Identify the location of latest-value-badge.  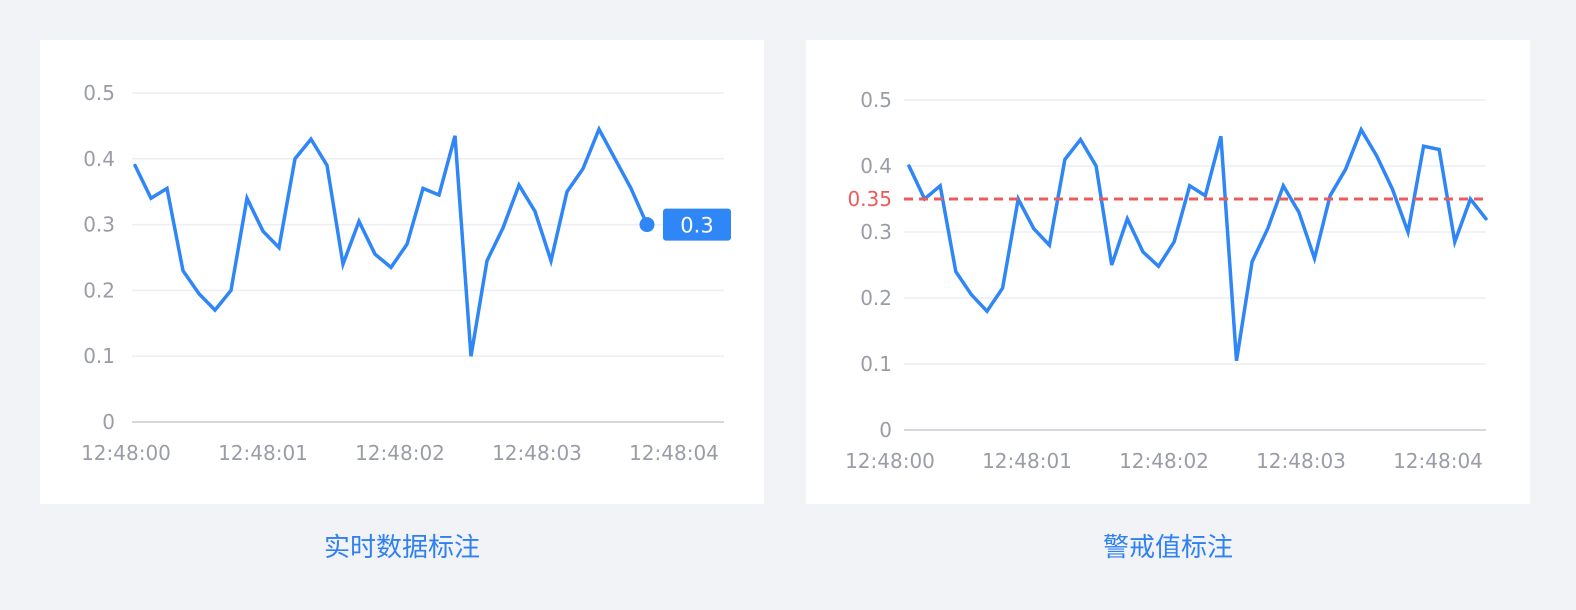
(697, 224).